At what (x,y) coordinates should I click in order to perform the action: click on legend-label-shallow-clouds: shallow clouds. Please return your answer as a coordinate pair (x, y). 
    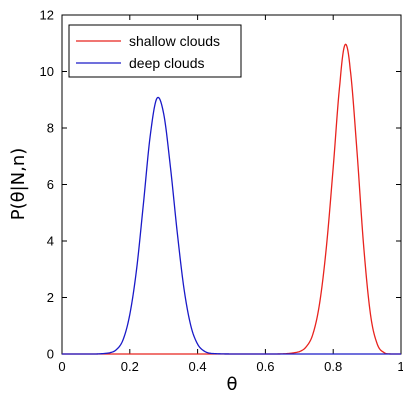
    Looking at the image, I should click on (174, 41).